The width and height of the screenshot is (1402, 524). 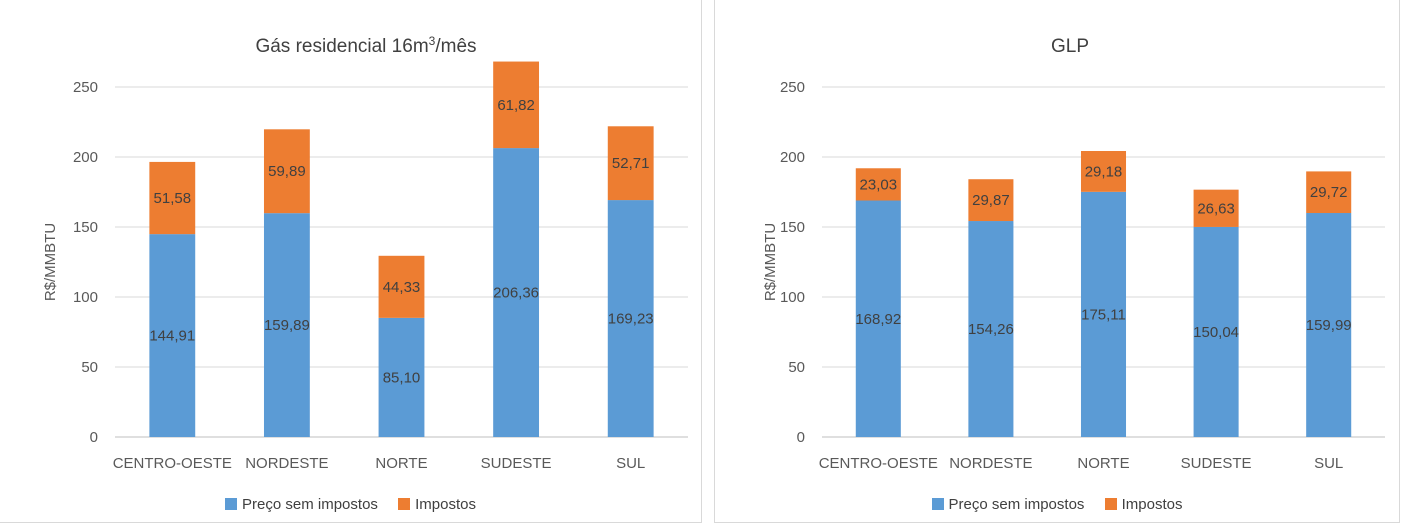 I want to click on data-label-taxes: 44,33, so click(x=402, y=287).